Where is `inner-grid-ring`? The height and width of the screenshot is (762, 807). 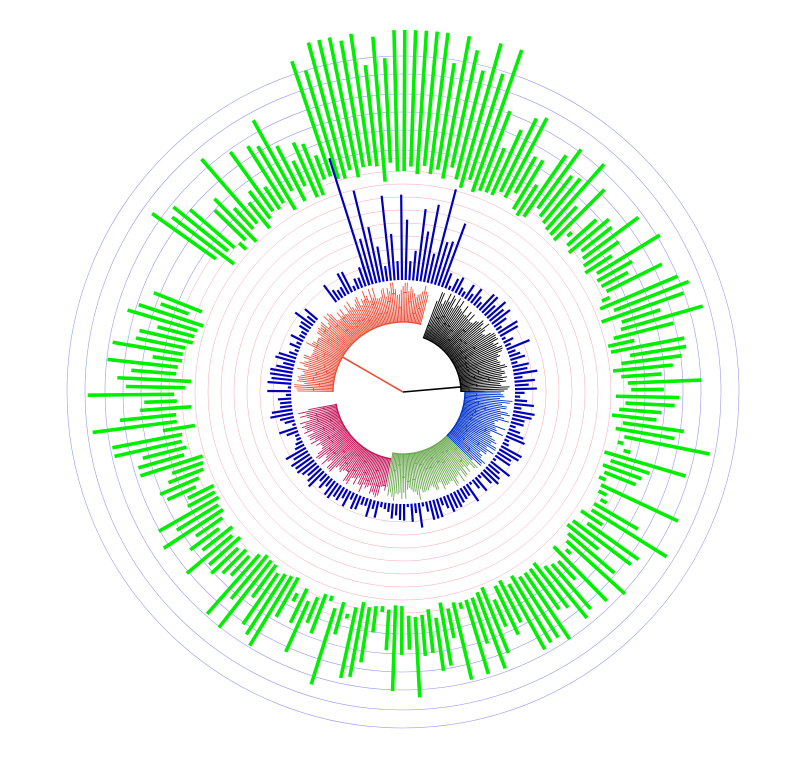
inner-grid-ring is located at coordinates (403, 392).